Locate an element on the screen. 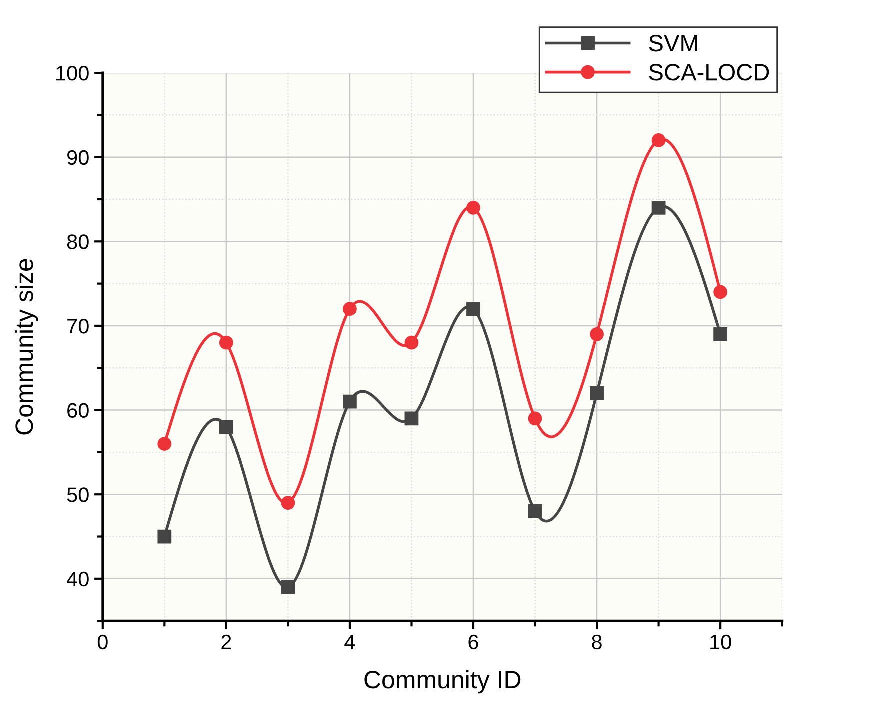  legend-label: SVM is located at coordinates (673, 43).